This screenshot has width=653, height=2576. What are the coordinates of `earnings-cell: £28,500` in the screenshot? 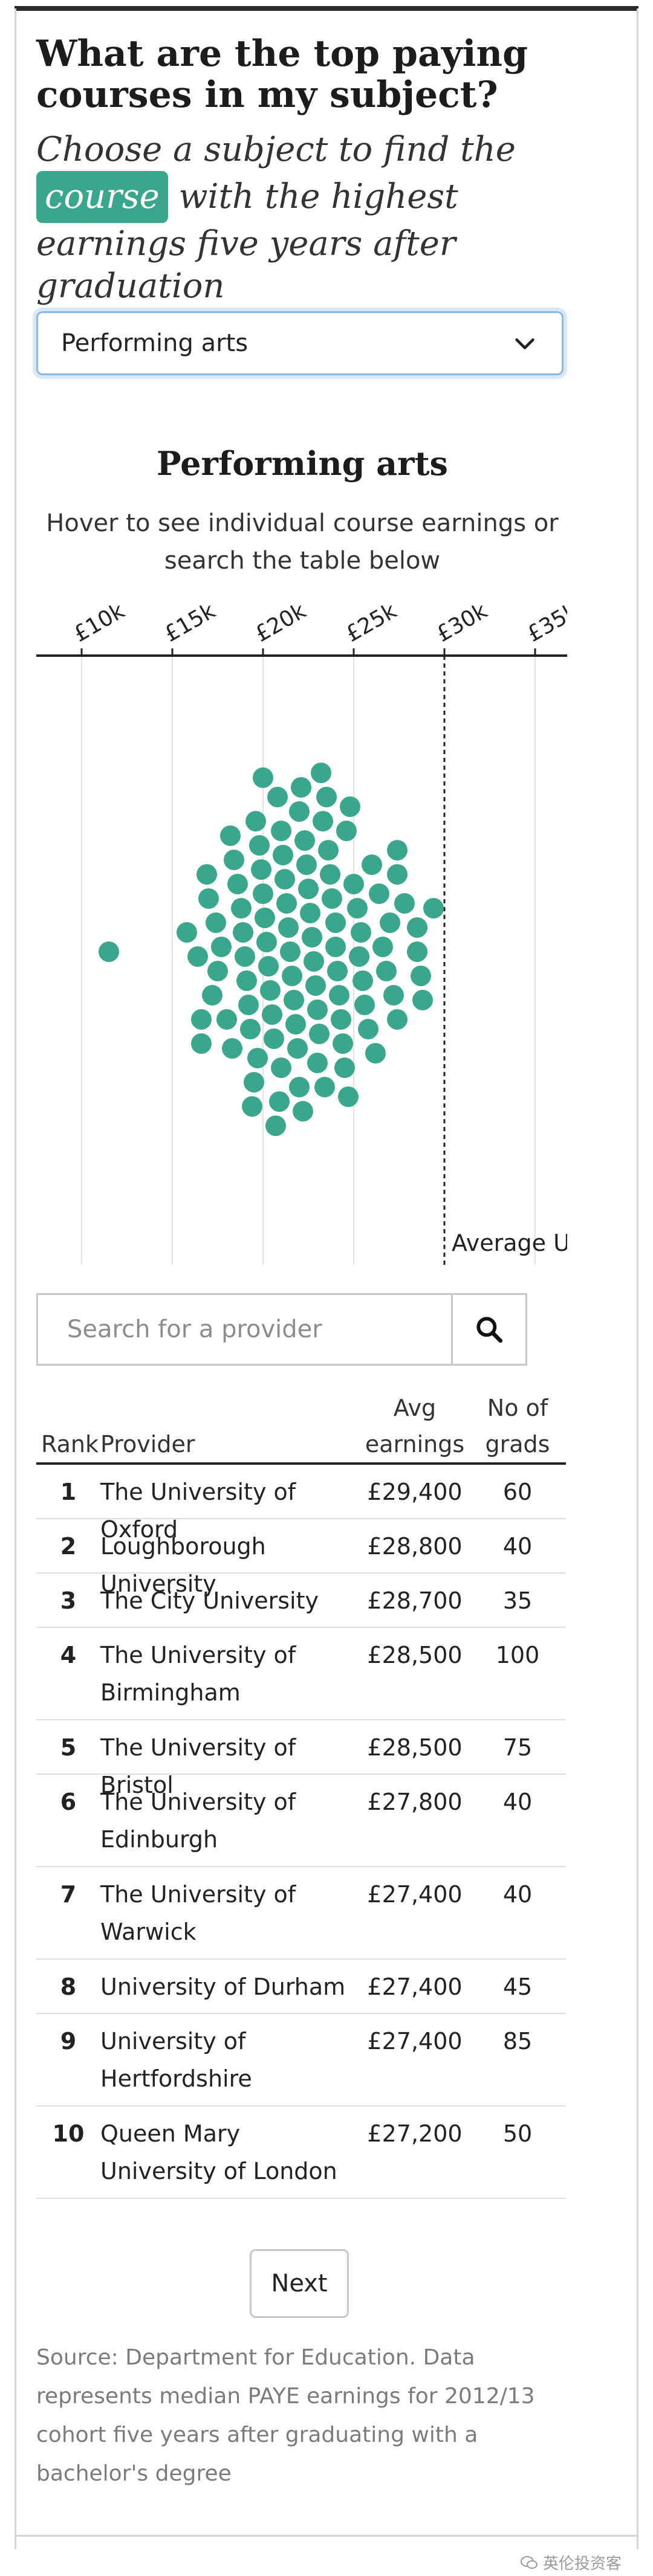 It's located at (415, 1747).